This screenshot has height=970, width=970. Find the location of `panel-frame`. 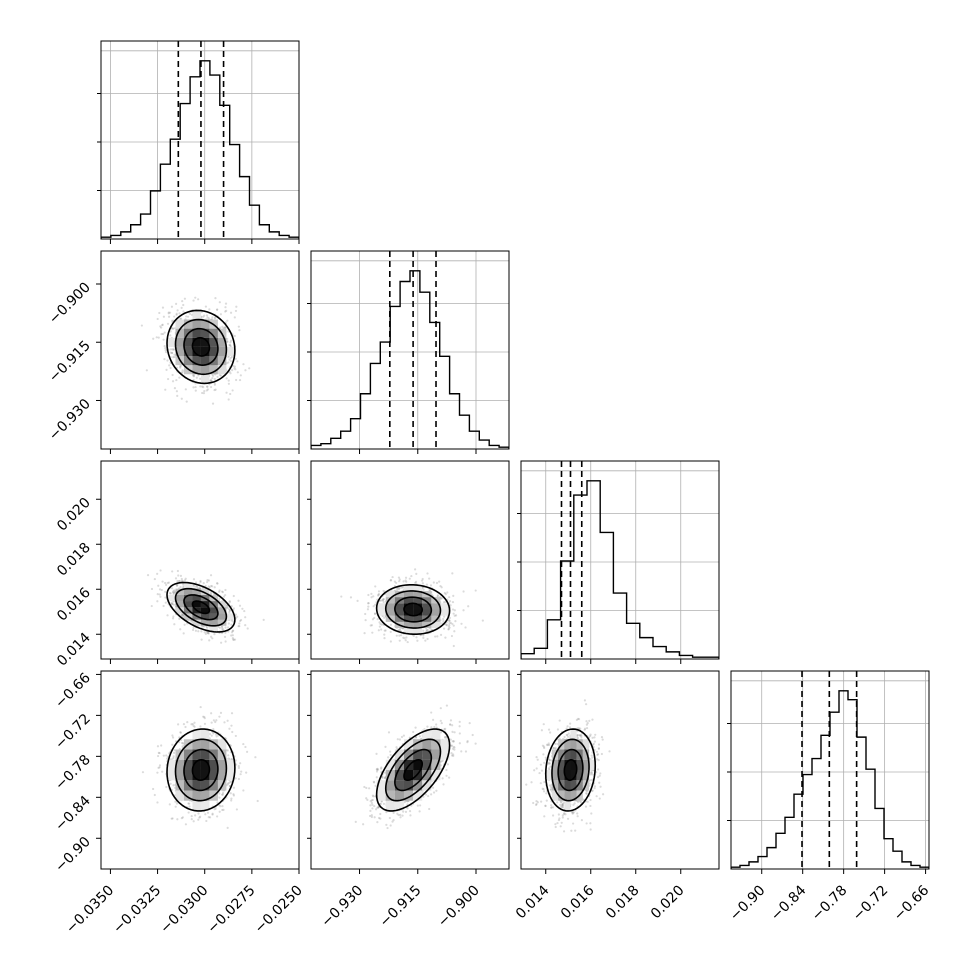

panel-frame is located at coordinates (200, 350).